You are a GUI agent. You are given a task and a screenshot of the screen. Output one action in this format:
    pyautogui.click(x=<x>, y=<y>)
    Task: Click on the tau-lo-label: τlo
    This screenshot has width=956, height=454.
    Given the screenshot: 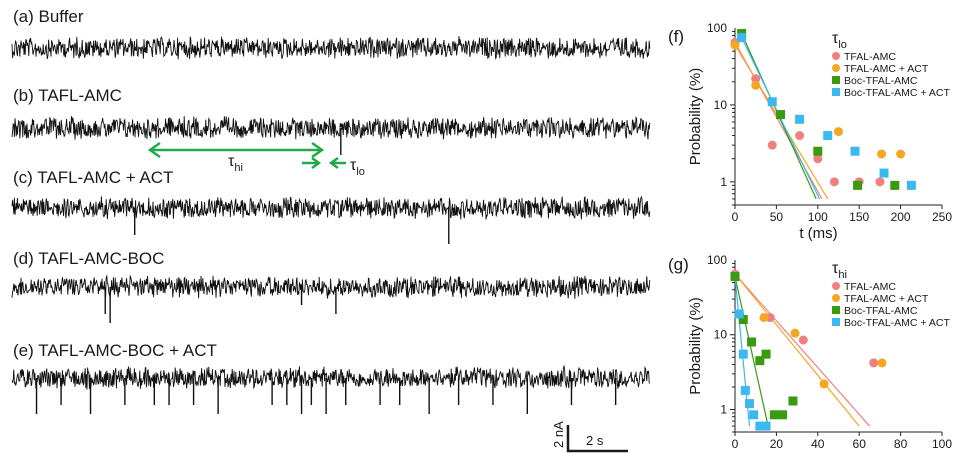 What is the action you would take?
    pyautogui.click(x=357, y=167)
    